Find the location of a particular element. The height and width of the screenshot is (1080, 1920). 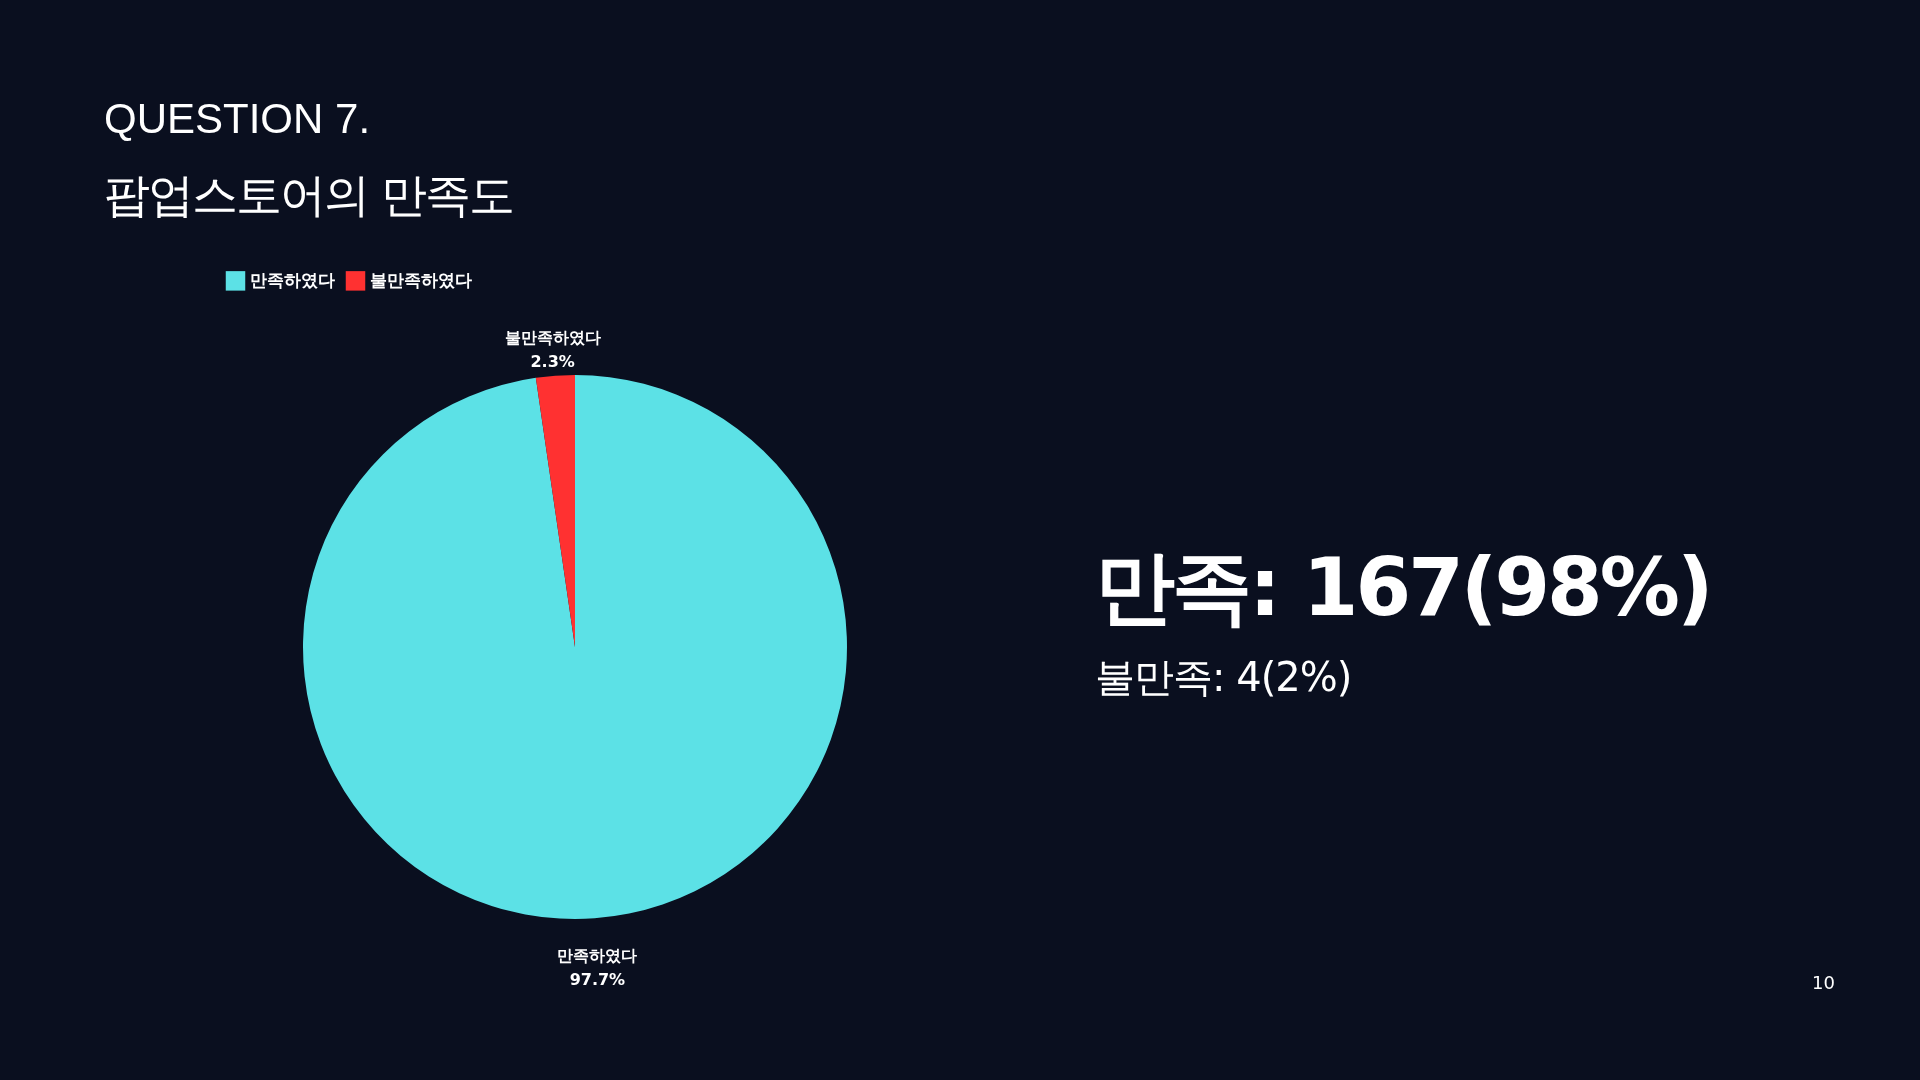

chart-title: QUESTION 7. is located at coordinates (237, 119).